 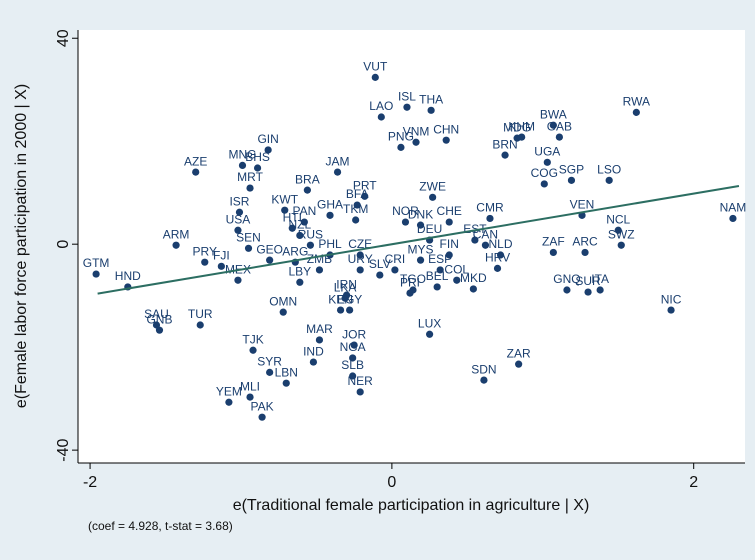 I want to click on point-label: GTM, so click(x=96, y=263).